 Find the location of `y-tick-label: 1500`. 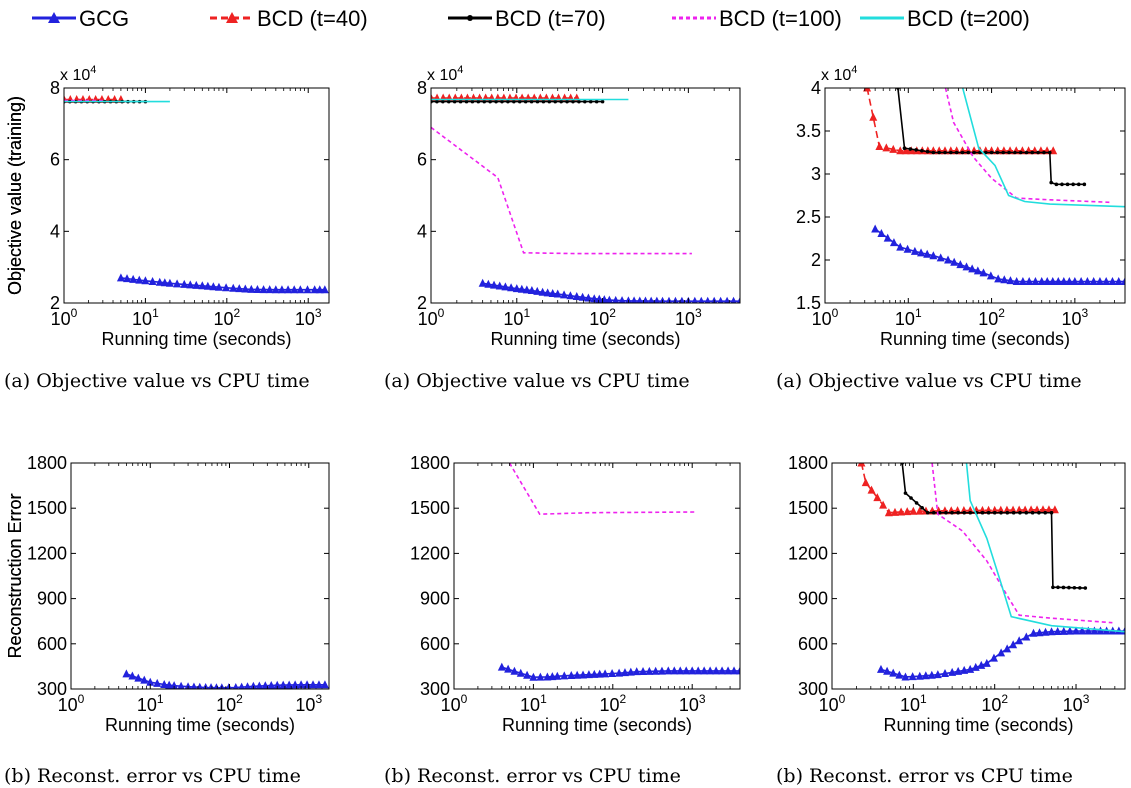

y-tick-label: 1500 is located at coordinates (430, 508).